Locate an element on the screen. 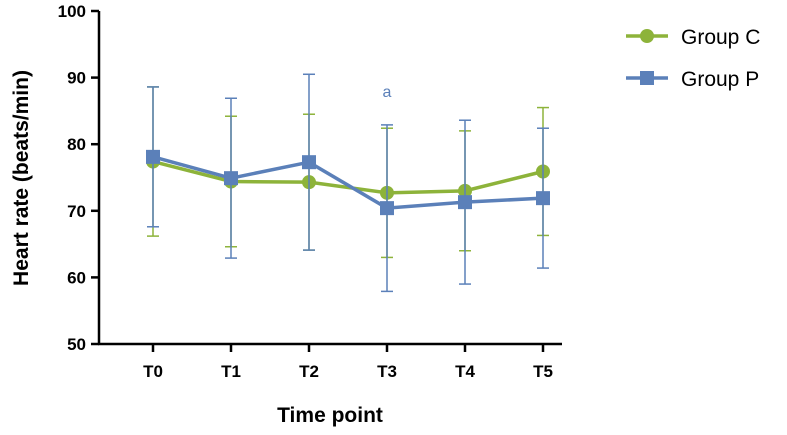 The height and width of the screenshot is (435, 787). group-c-legend-marker is located at coordinates (647, 36).